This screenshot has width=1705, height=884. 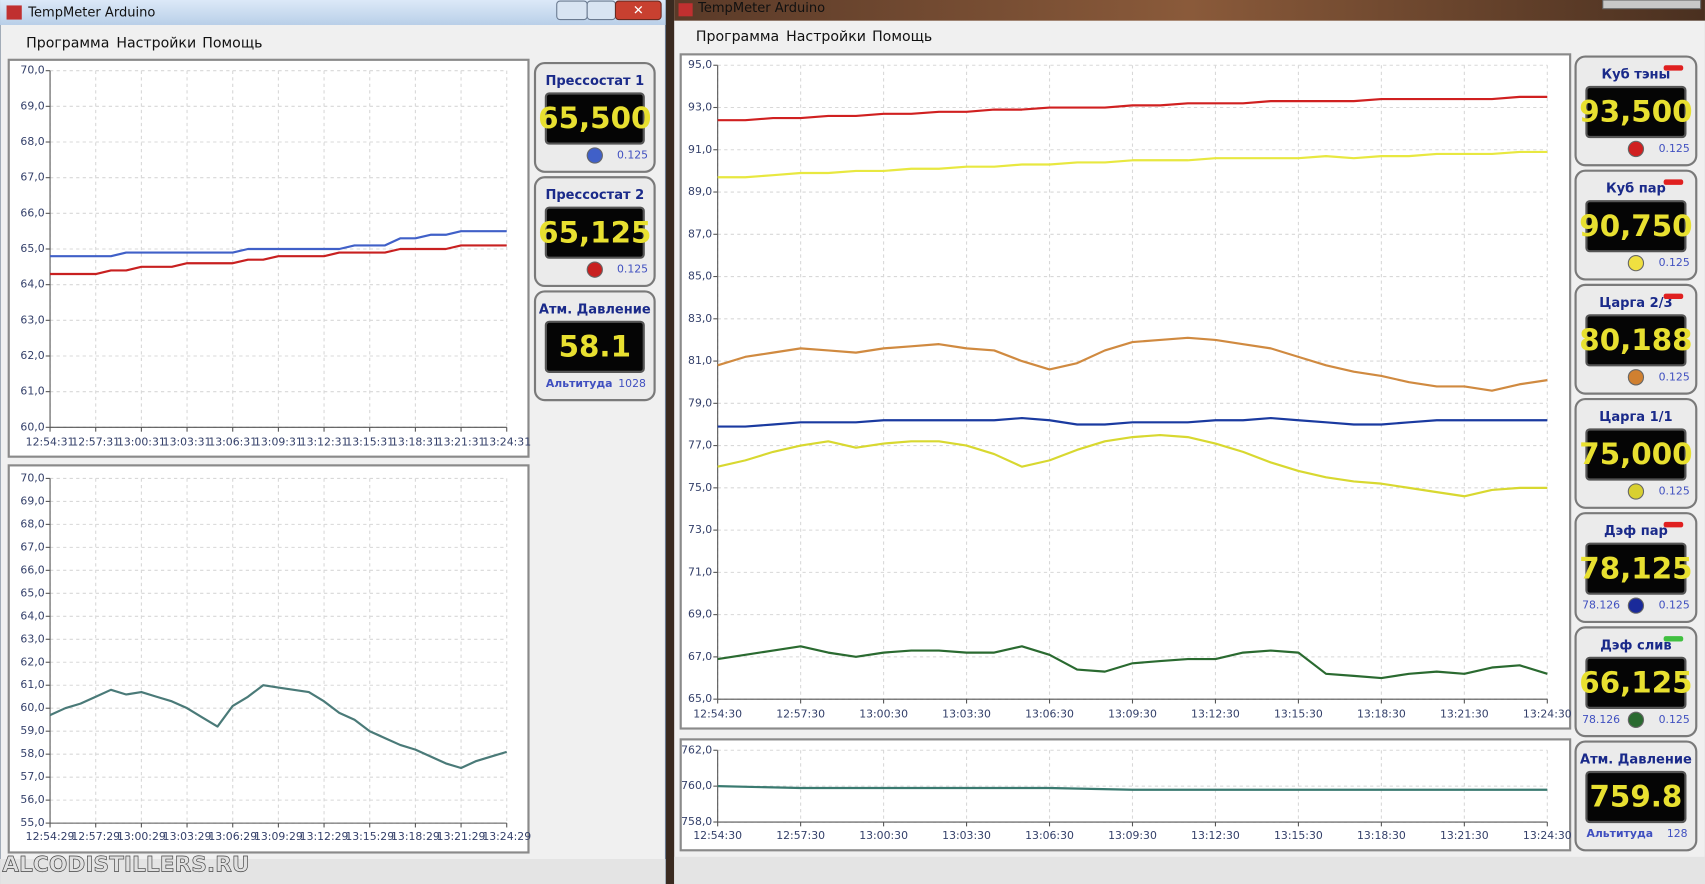 What do you see at coordinates (50, 442) in the screenshot?
I see `x-tick-label: 12:54:31` at bounding box center [50, 442].